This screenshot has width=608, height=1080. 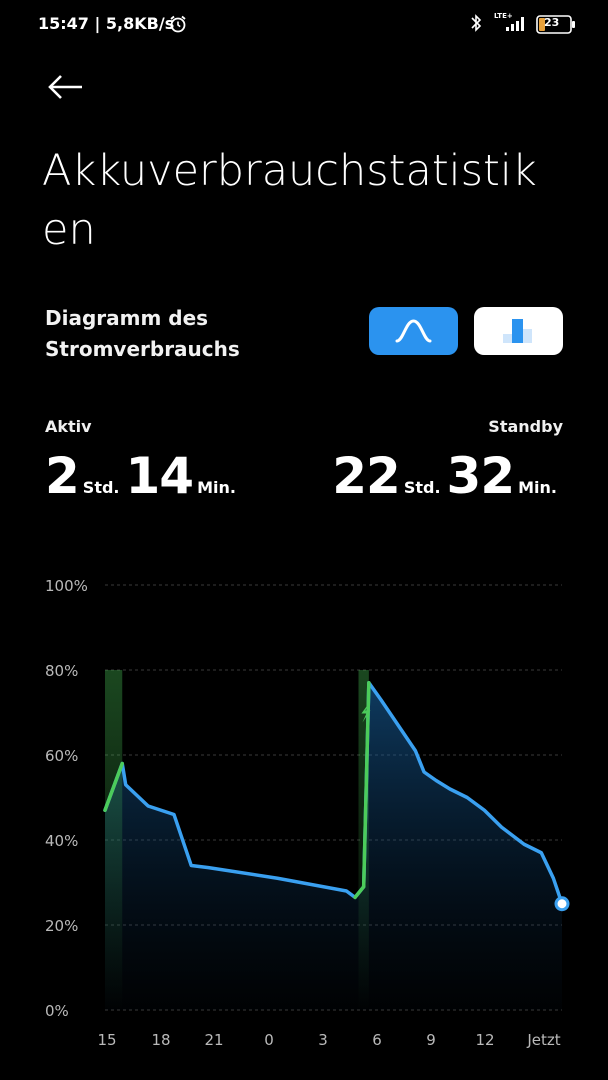 I want to click on signal-icon, so click(x=515, y=24).